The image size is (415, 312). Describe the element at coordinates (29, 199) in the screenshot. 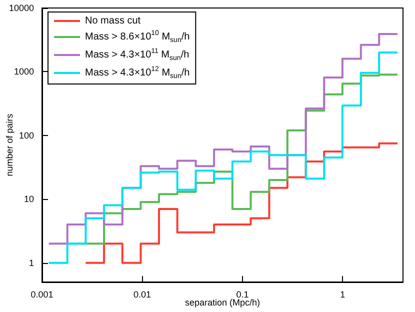

I see `y-tick-label: 10` at that location.